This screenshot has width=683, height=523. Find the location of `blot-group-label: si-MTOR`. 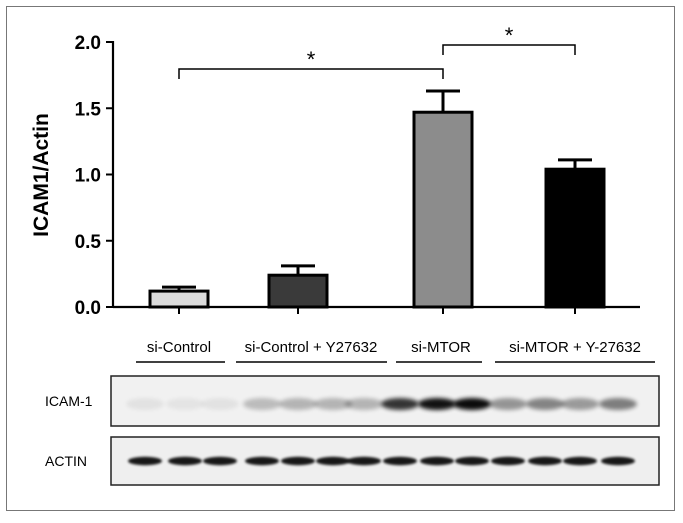

blot-group-label: si-MTOR is located at coordinates (441, 347).